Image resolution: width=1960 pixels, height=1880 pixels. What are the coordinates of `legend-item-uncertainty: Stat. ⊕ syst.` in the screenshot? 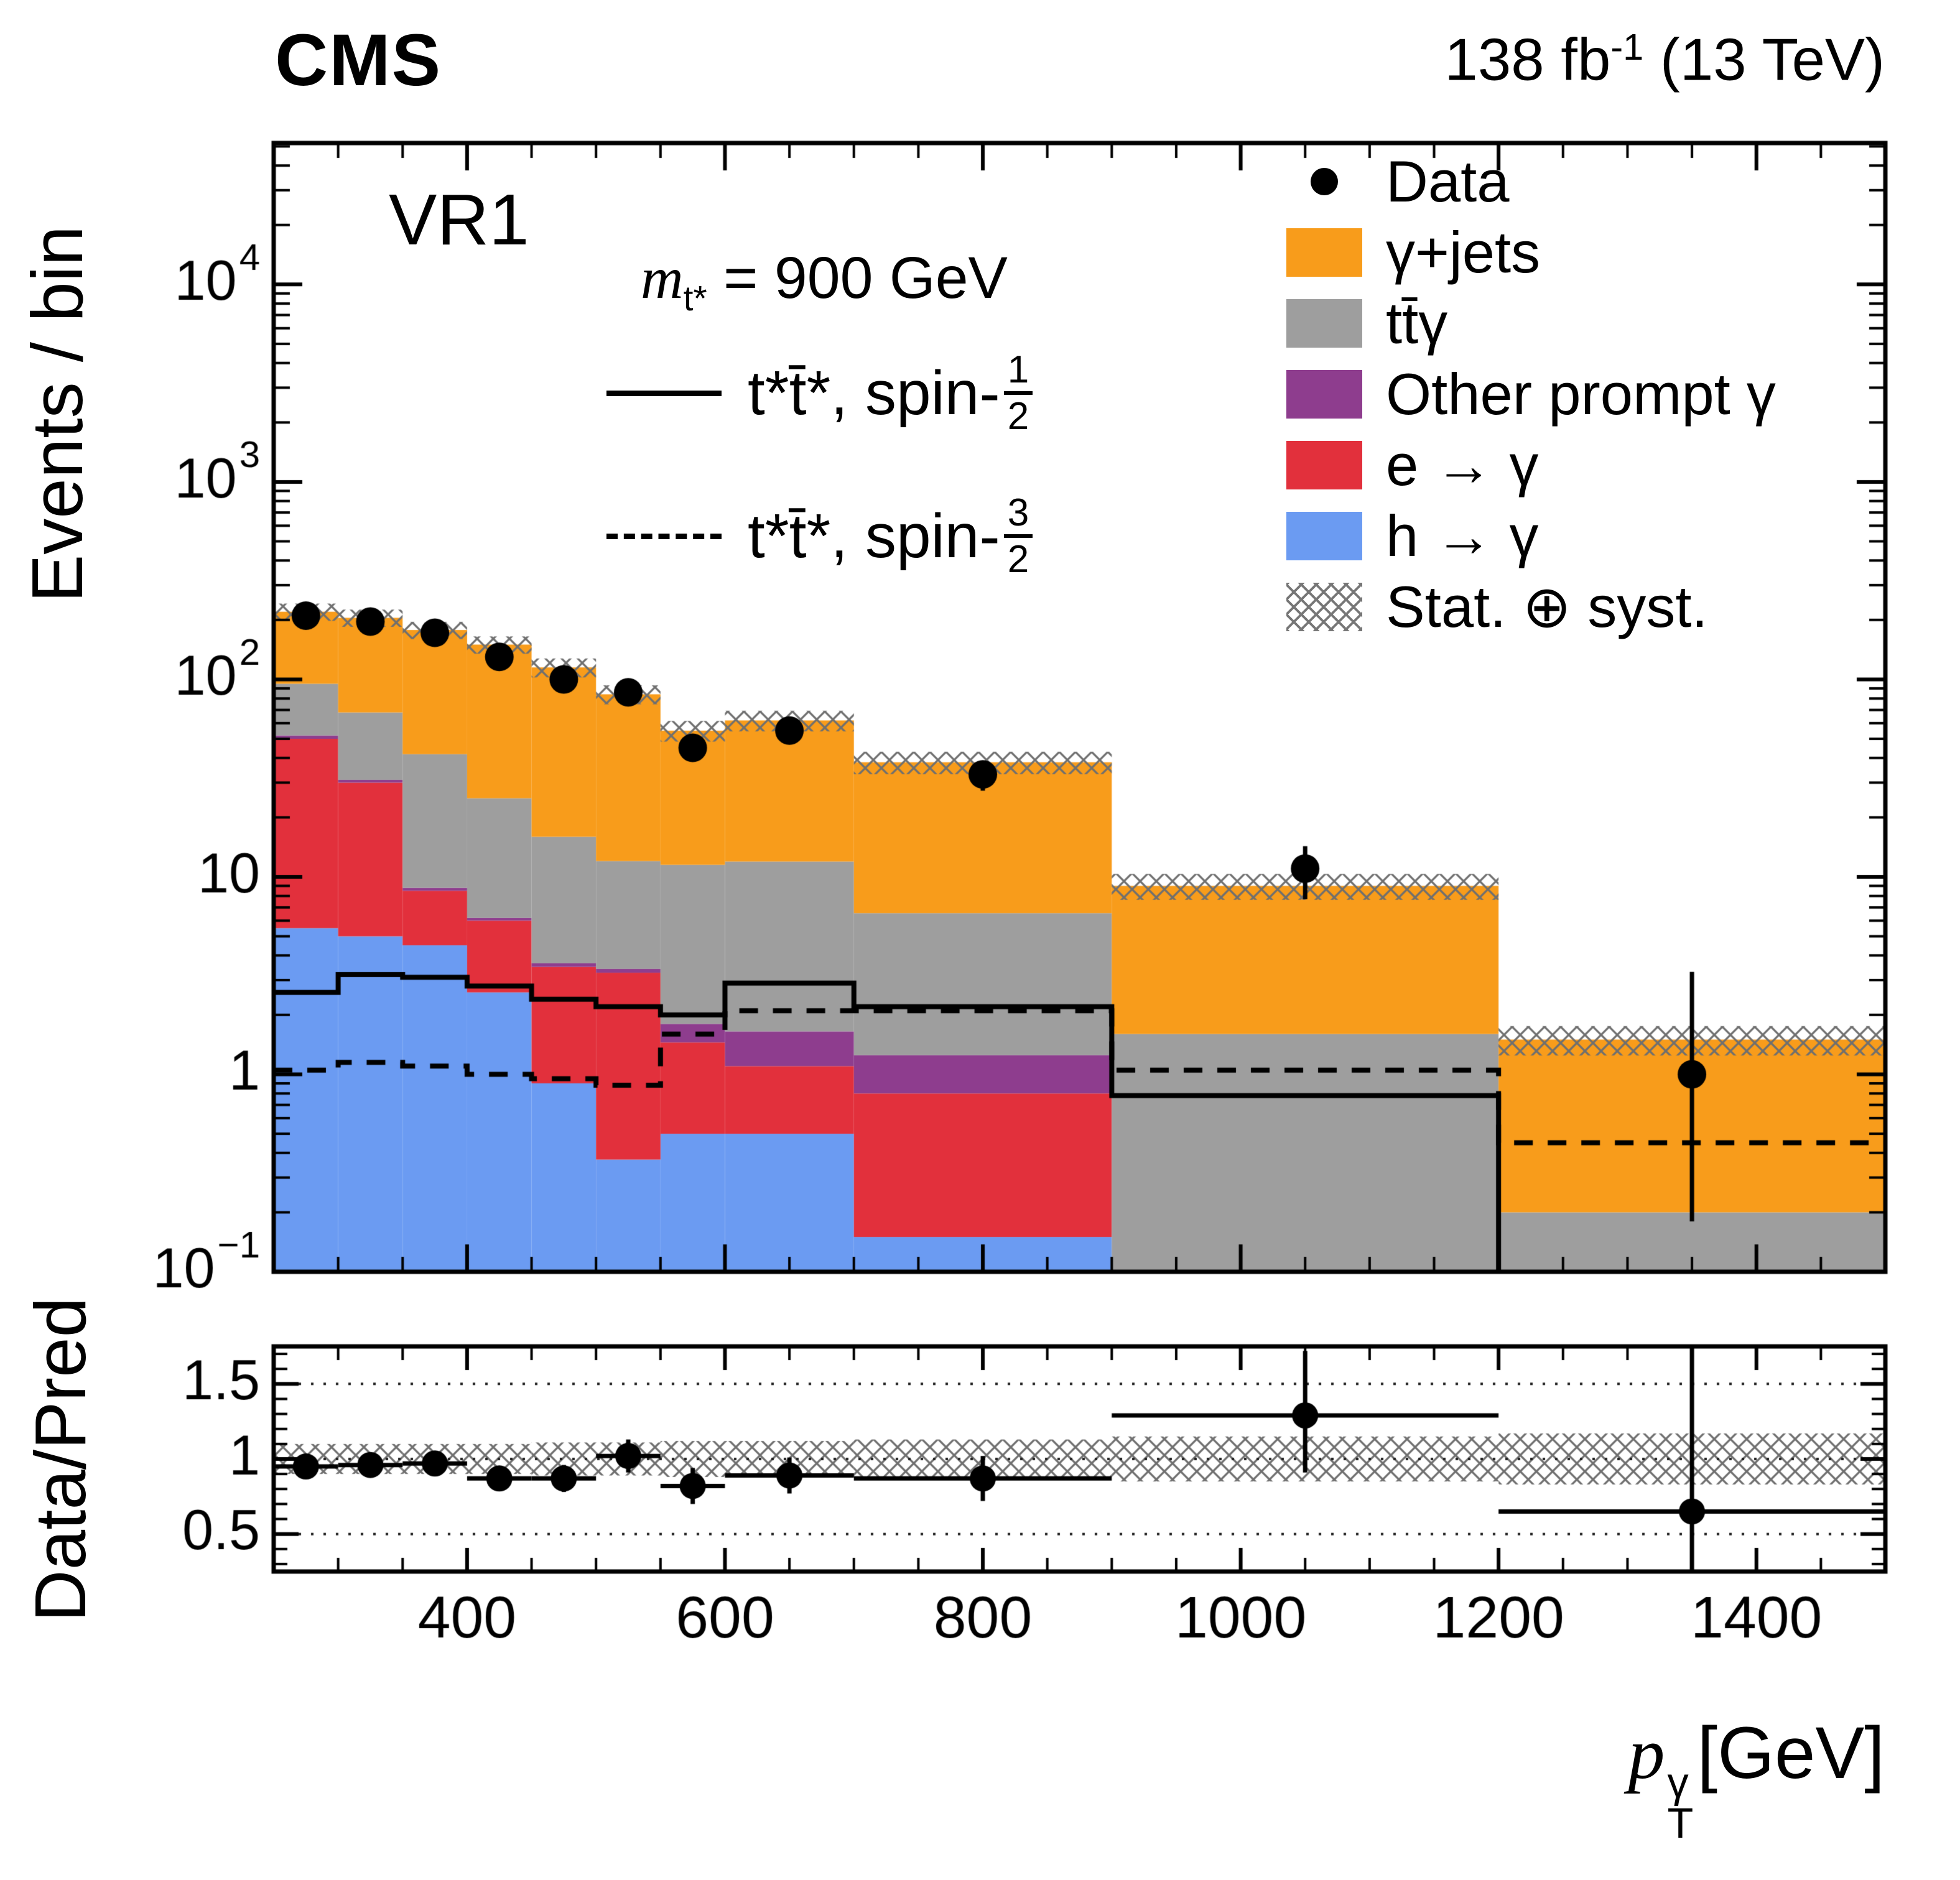 It's located at (1531, 607).